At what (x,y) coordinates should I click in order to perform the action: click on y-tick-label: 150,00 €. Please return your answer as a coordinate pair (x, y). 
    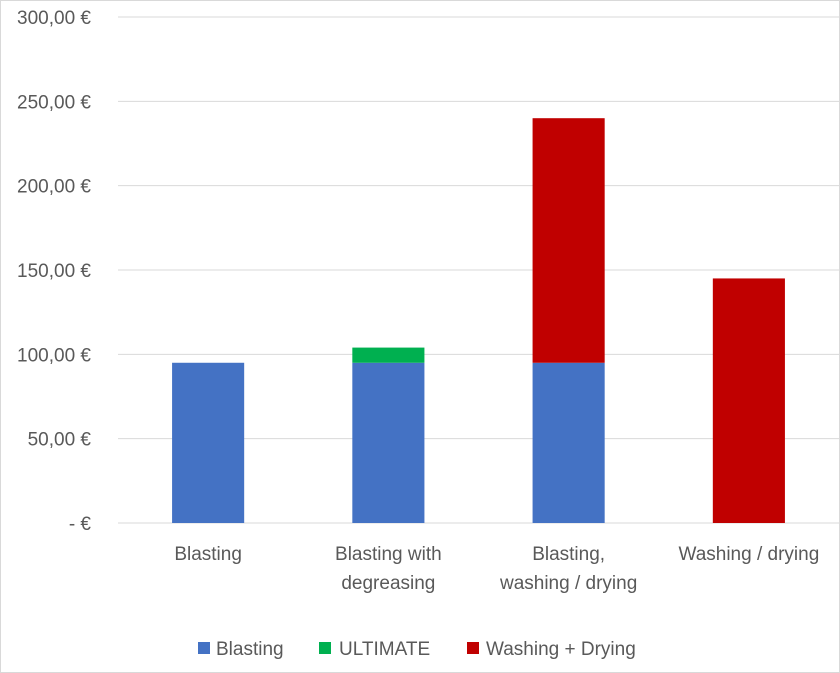
    Looking at the image, I should click on (54, 271).